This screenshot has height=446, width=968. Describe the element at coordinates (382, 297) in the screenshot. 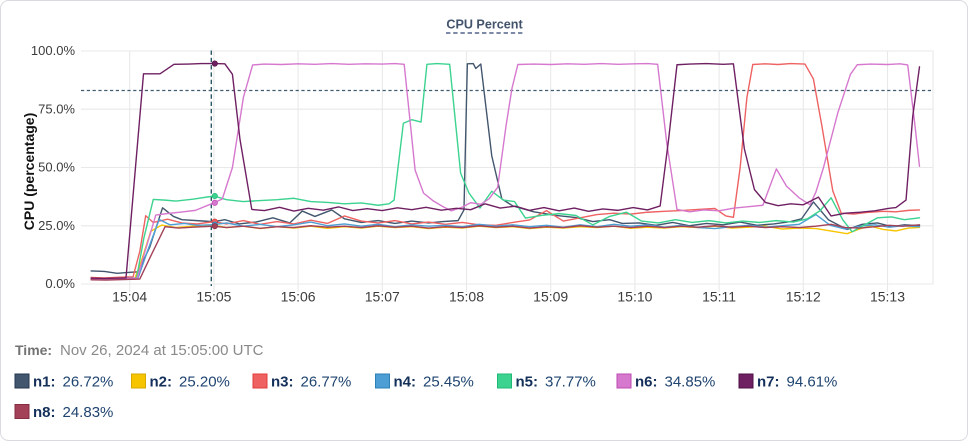

I see `svg-text: 15:07` at that location.